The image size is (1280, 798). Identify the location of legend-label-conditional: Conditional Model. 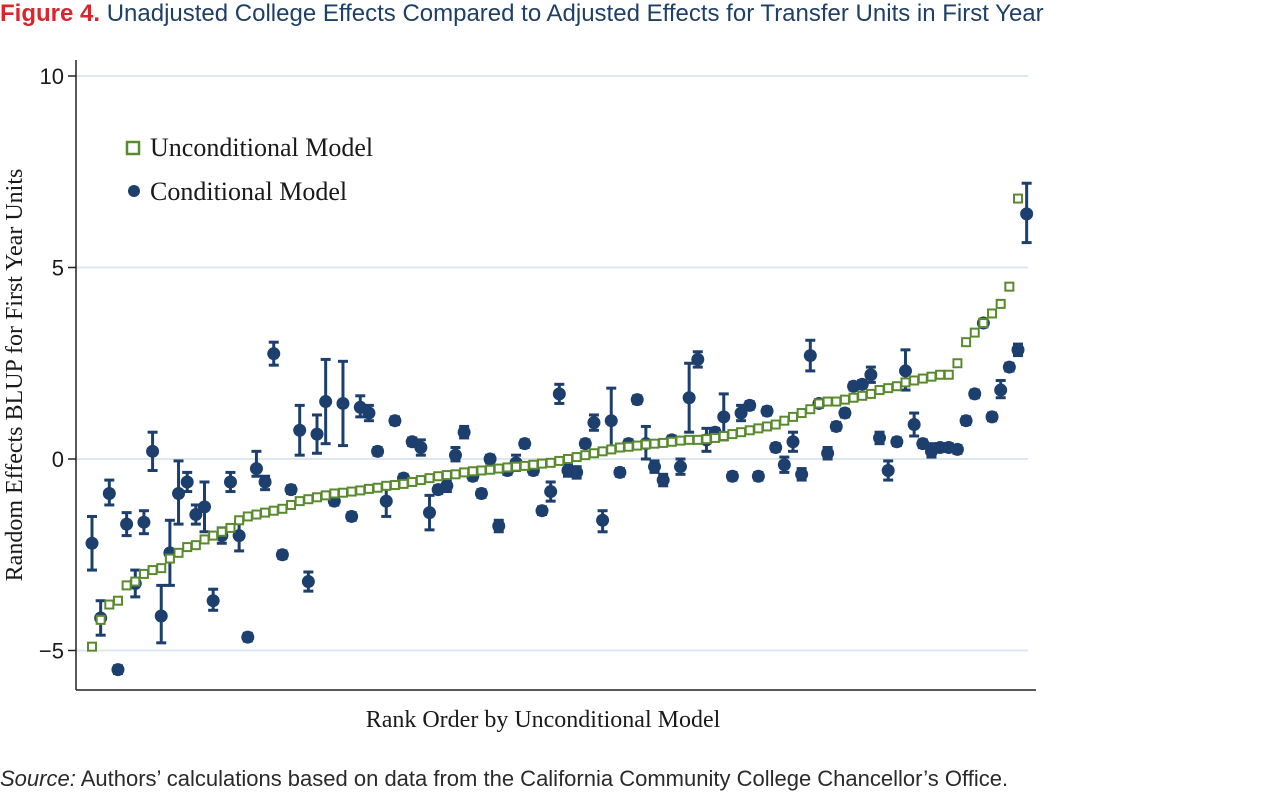
(248, 191).